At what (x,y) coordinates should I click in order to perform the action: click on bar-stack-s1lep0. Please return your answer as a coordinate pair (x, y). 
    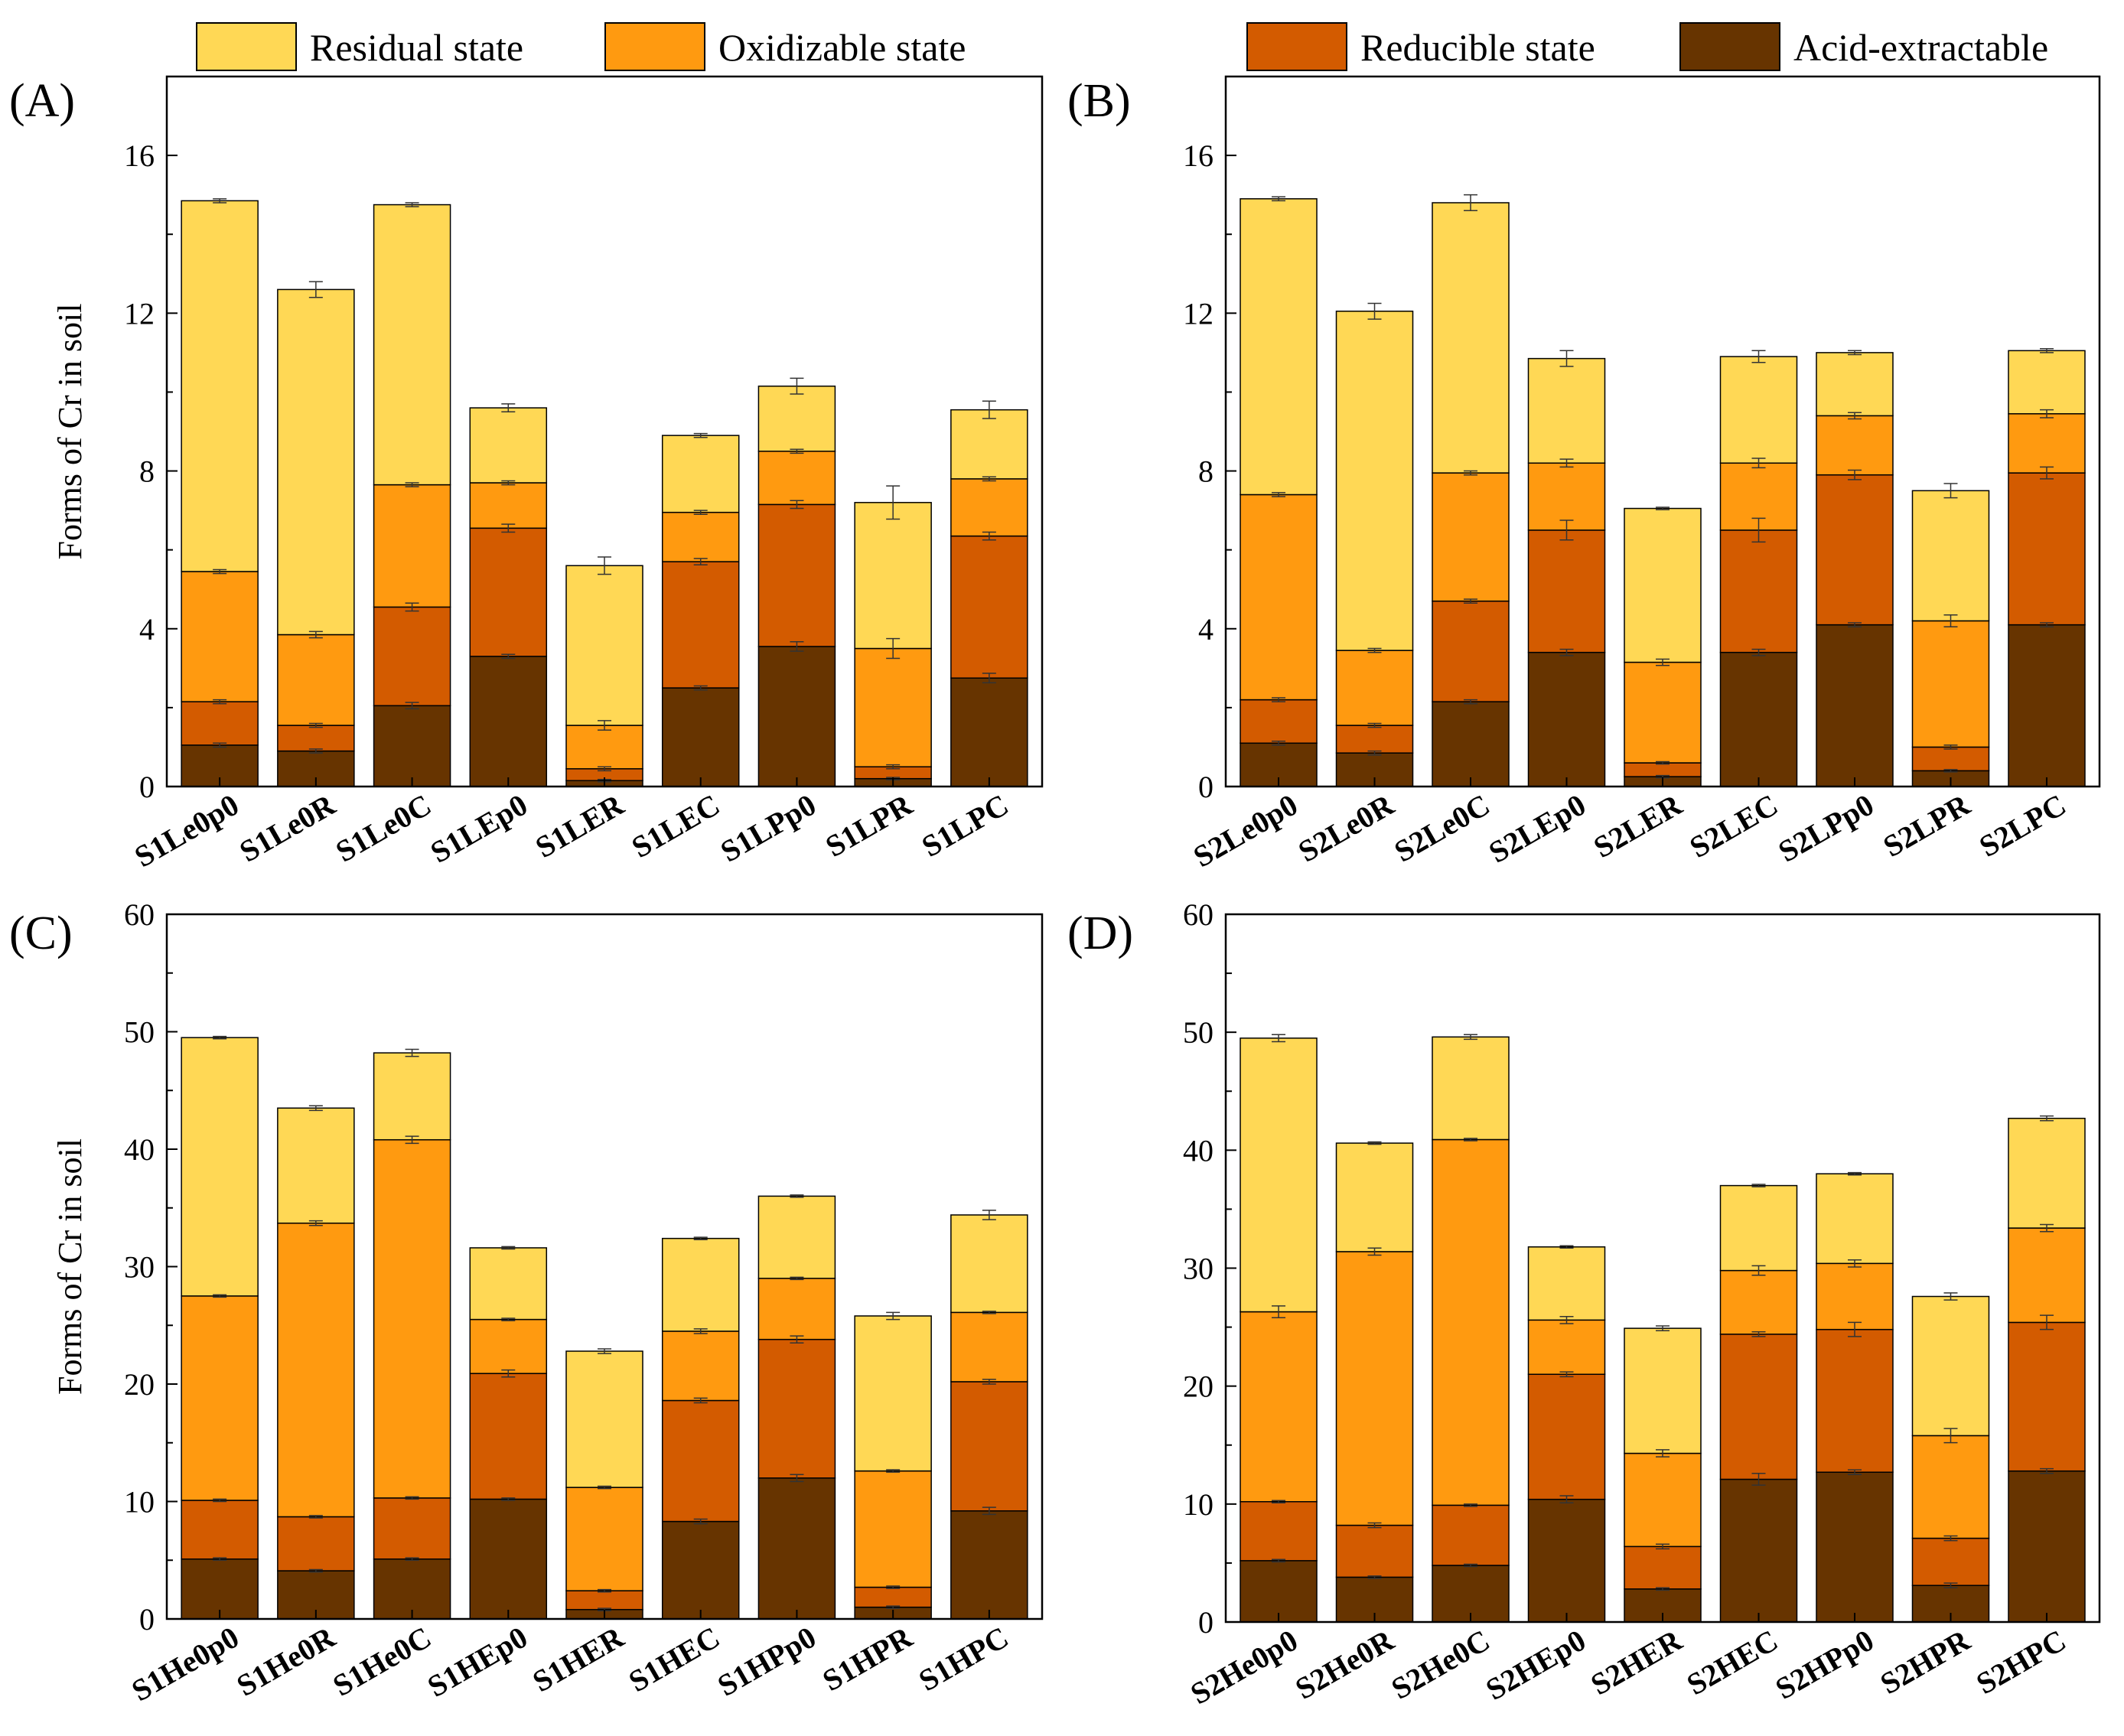
    Looking at the image, I should click on (508, 595).